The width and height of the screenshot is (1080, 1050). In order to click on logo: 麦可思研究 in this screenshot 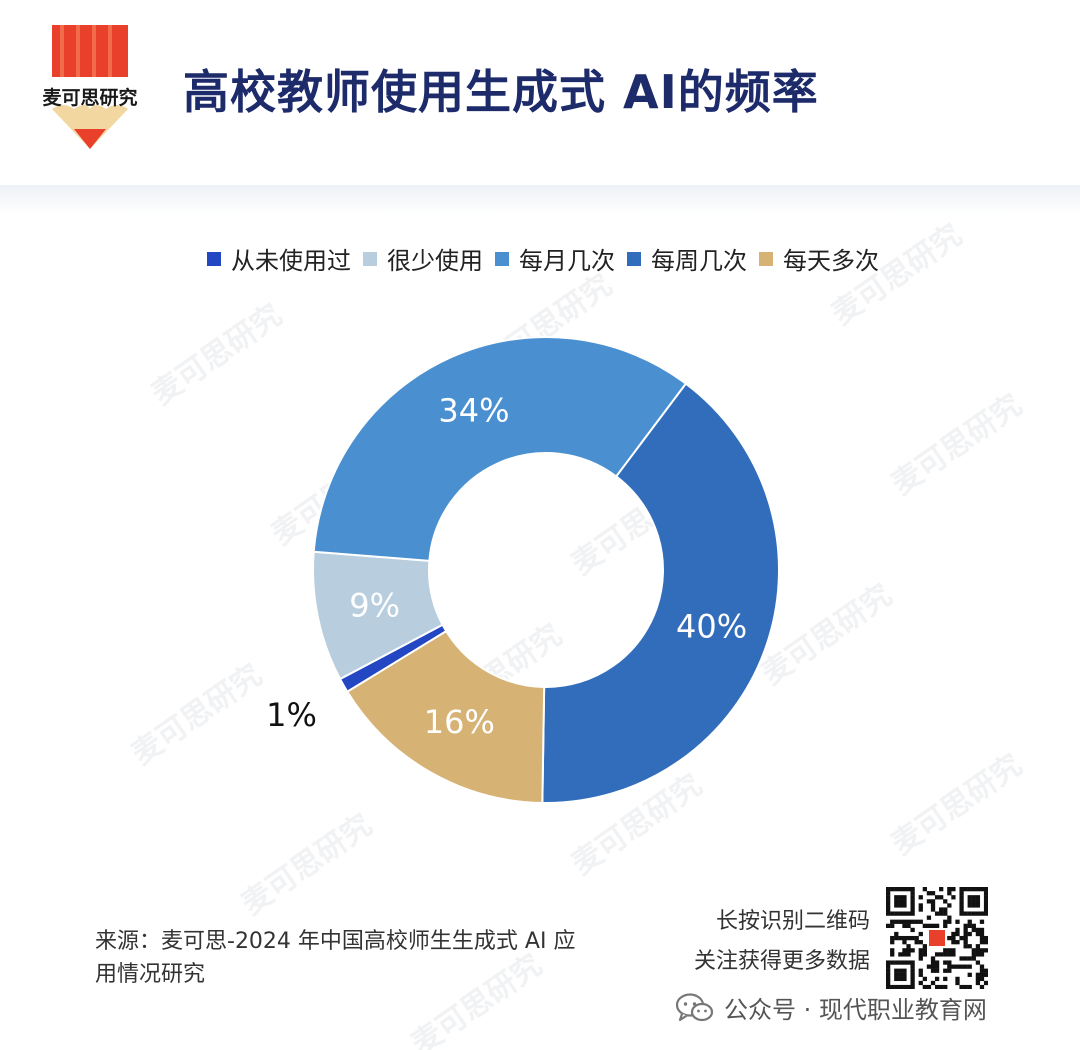, I will do `click(90, 90)`.